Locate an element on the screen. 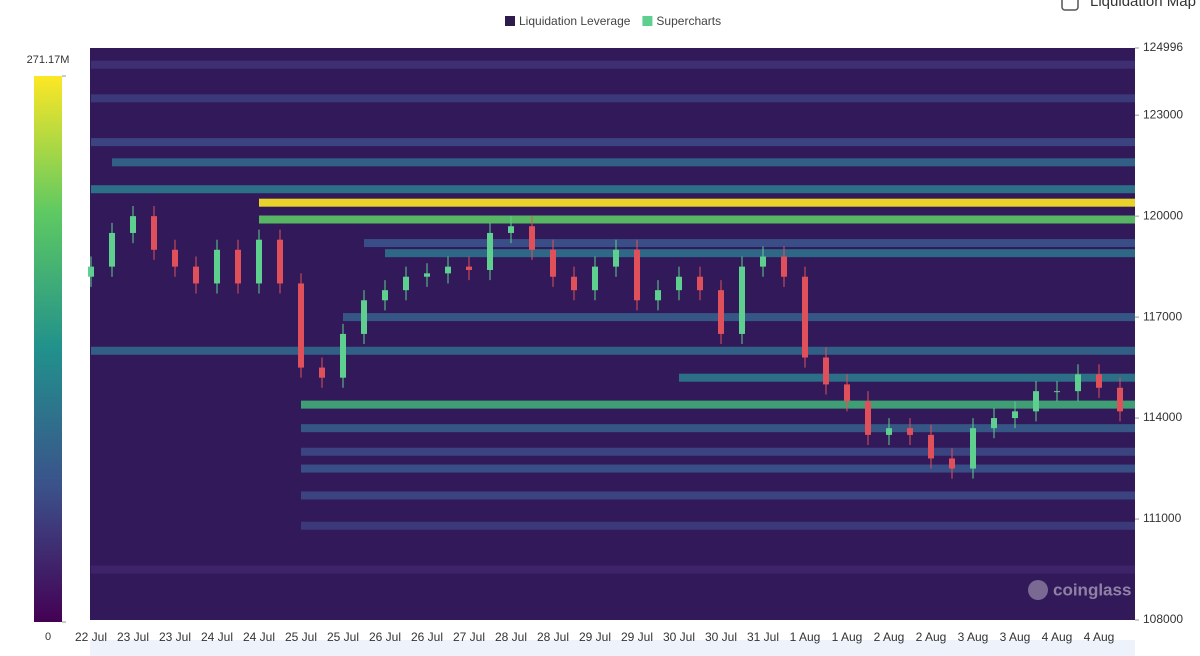  colorbar-tick-label: 271.17M is located at coordinates (48, 60).